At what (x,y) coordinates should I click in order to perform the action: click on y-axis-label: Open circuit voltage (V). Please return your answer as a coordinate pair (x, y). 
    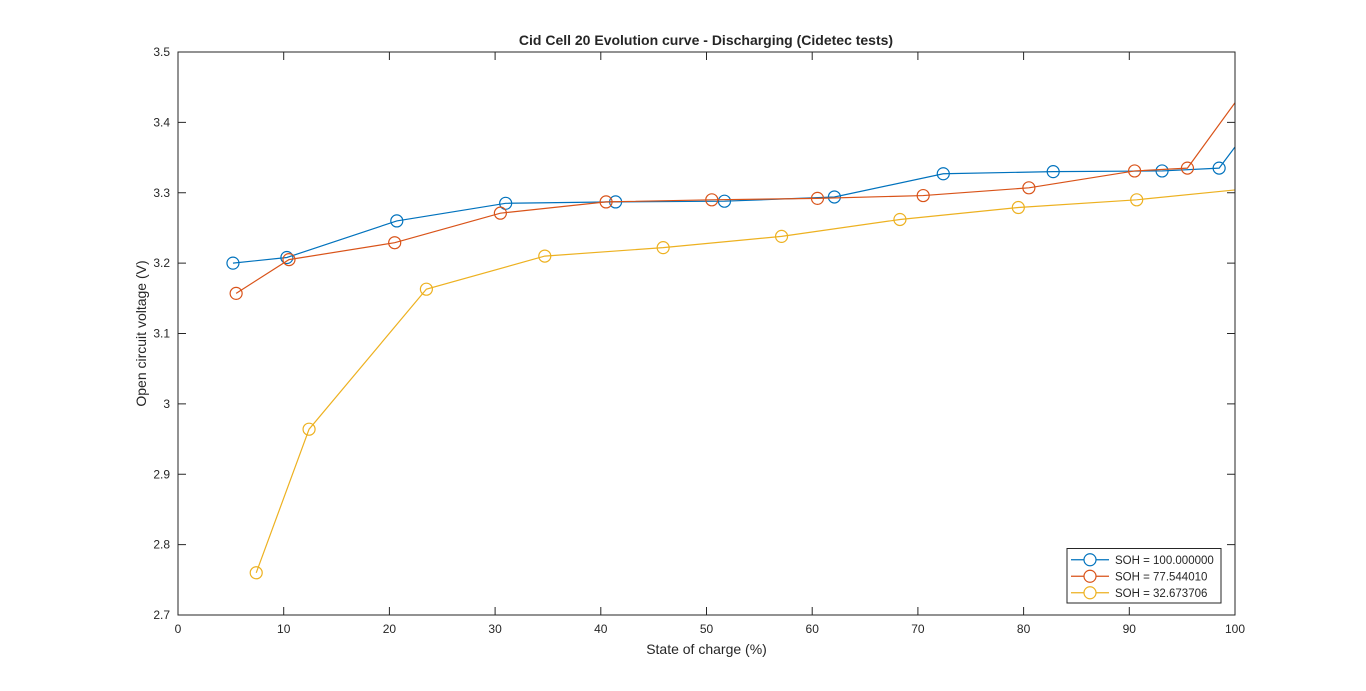
    Looking at the image, I should click on (141, 333).